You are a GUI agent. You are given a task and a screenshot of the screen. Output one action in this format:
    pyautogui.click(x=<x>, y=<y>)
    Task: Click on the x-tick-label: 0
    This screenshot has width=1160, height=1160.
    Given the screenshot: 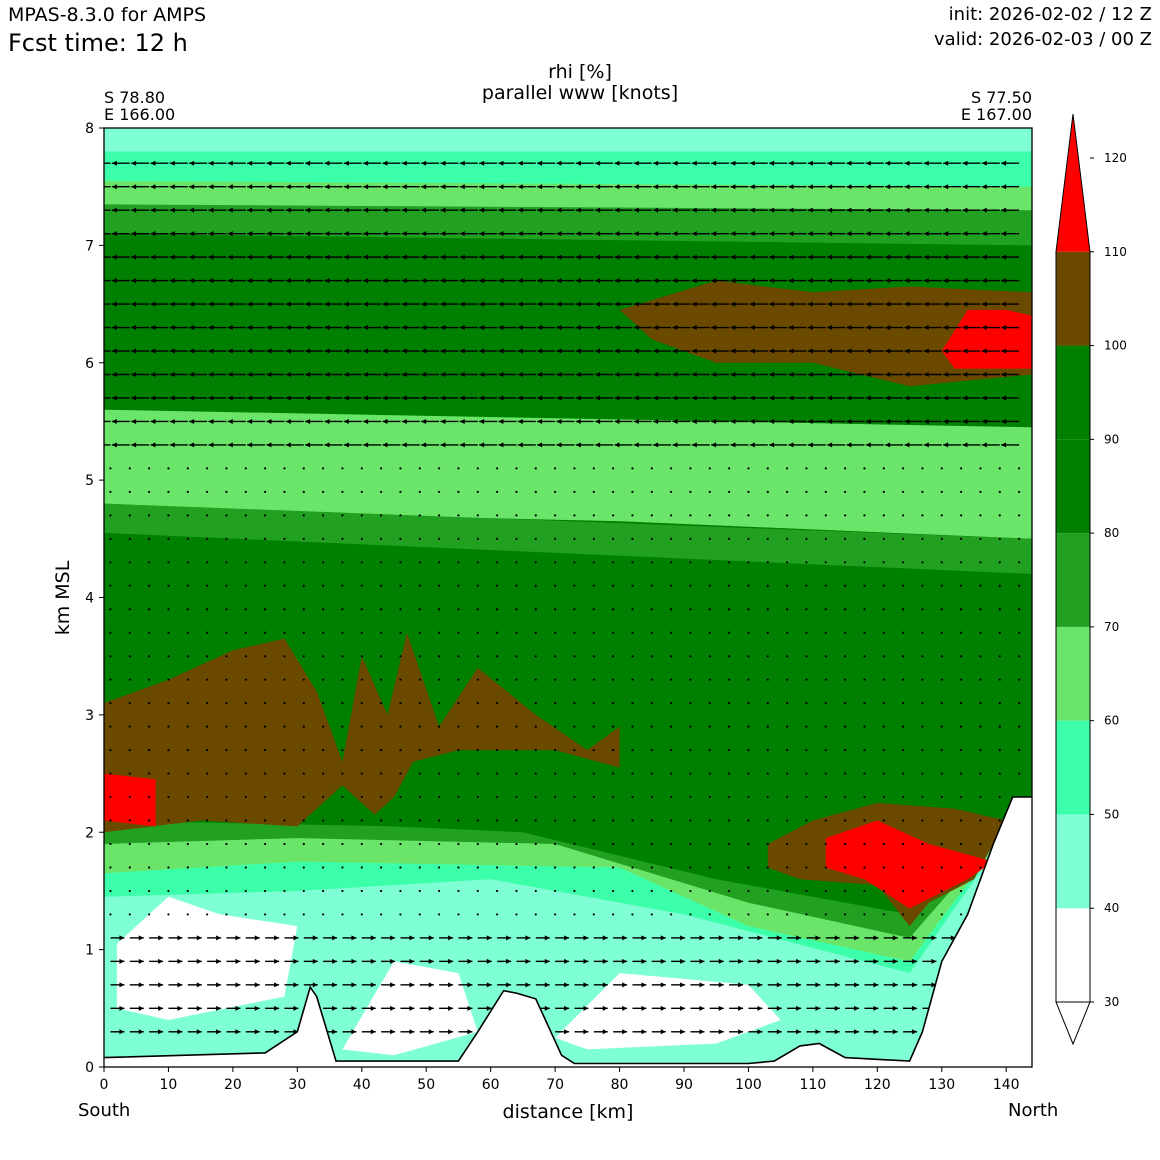 What is the action you would take?
    pyautogui.click(x=104, y=1085)
    